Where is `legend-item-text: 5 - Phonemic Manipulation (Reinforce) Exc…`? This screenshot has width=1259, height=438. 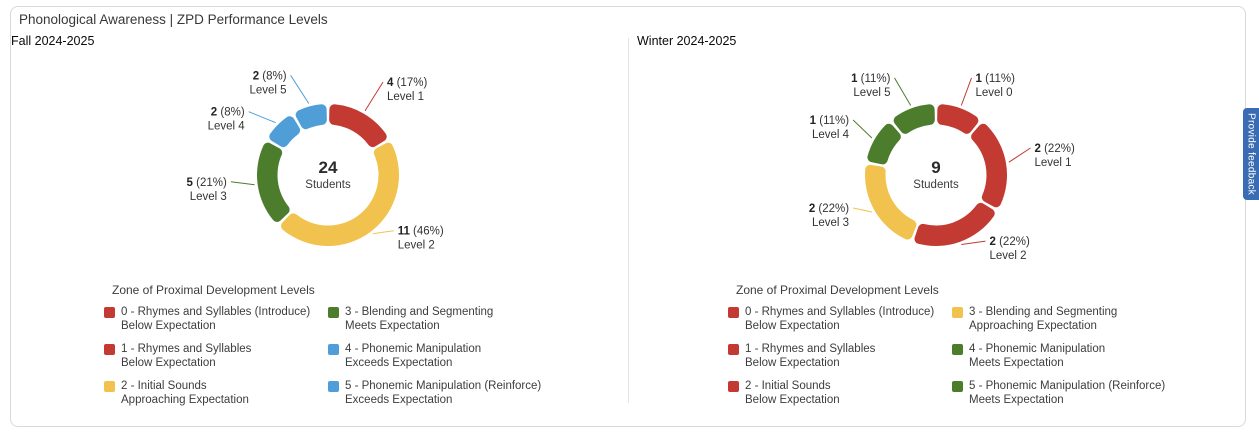 legend-item-text: 5 - Phonemic Manipulation (Reinforce) Exc… is located at coordinates (443, 393).